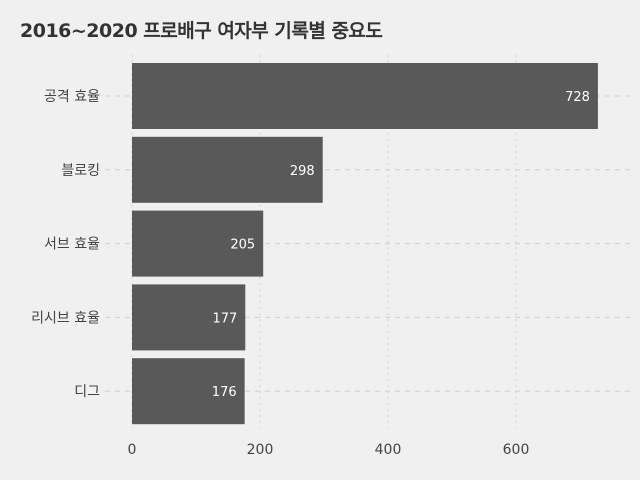 This screenshot has width=640, height=480. What do you see at coordinates (577, 97) in the screenshot?
I see `data-label: 728` at bounding box center [577, 97].